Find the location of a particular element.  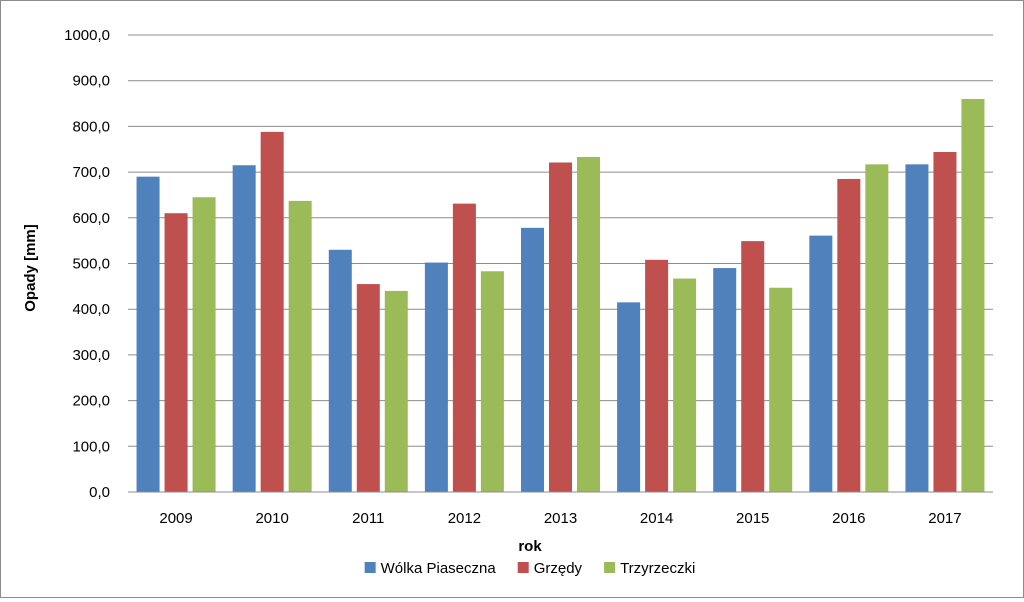

x-tick-label: 2015 is located at coordinates (752, 518).